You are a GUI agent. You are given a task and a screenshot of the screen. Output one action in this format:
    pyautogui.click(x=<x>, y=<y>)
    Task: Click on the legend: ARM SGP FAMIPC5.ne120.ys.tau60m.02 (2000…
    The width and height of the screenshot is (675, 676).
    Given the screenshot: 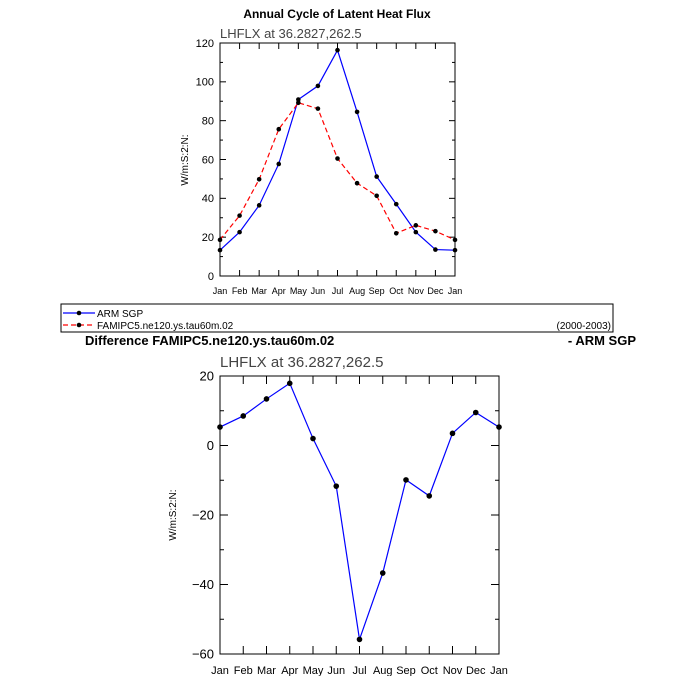 What is the action you would take?
    pyautogui.click(x=337, y=318)
    